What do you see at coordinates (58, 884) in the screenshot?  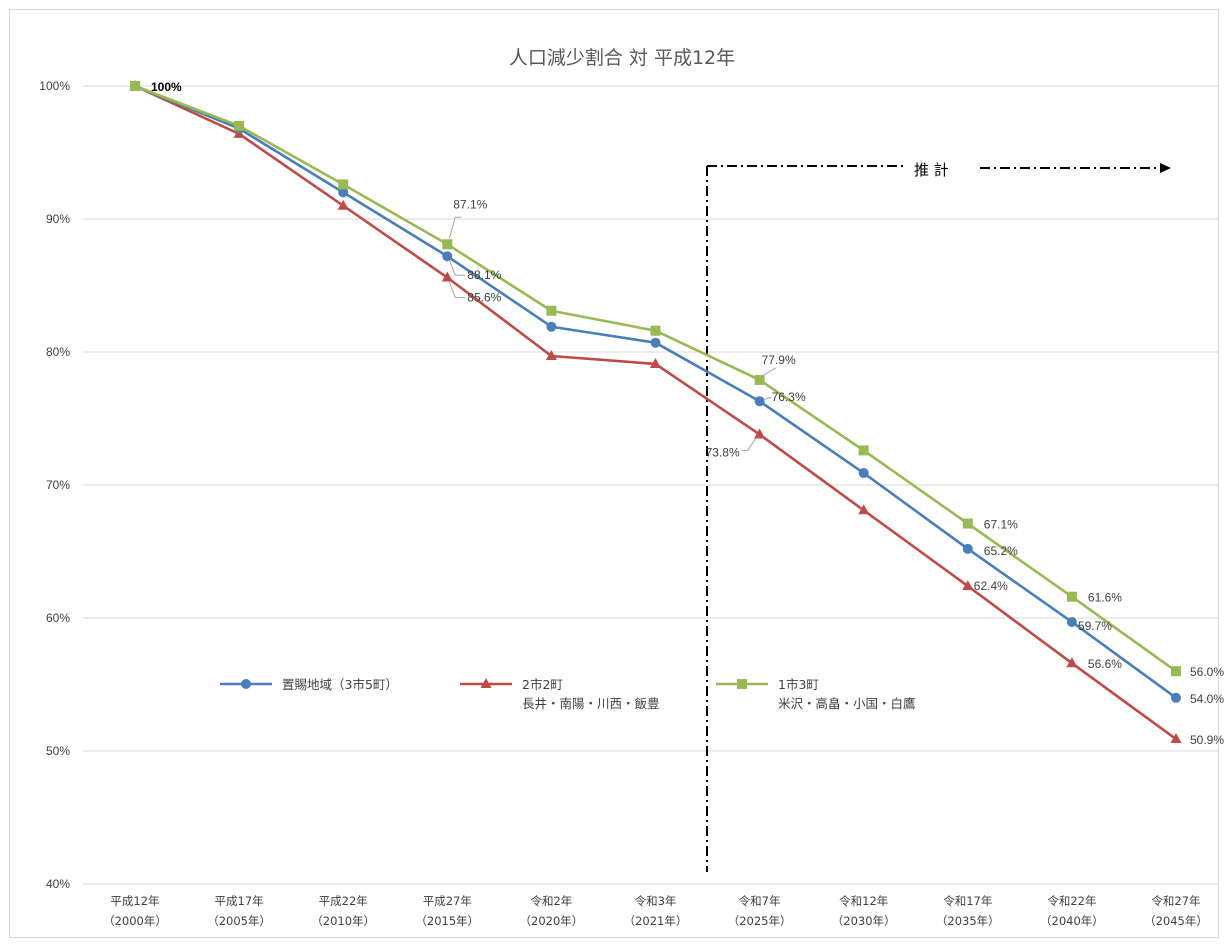 I see `y-tick-label: 40%` at bounding box center [58, 884].